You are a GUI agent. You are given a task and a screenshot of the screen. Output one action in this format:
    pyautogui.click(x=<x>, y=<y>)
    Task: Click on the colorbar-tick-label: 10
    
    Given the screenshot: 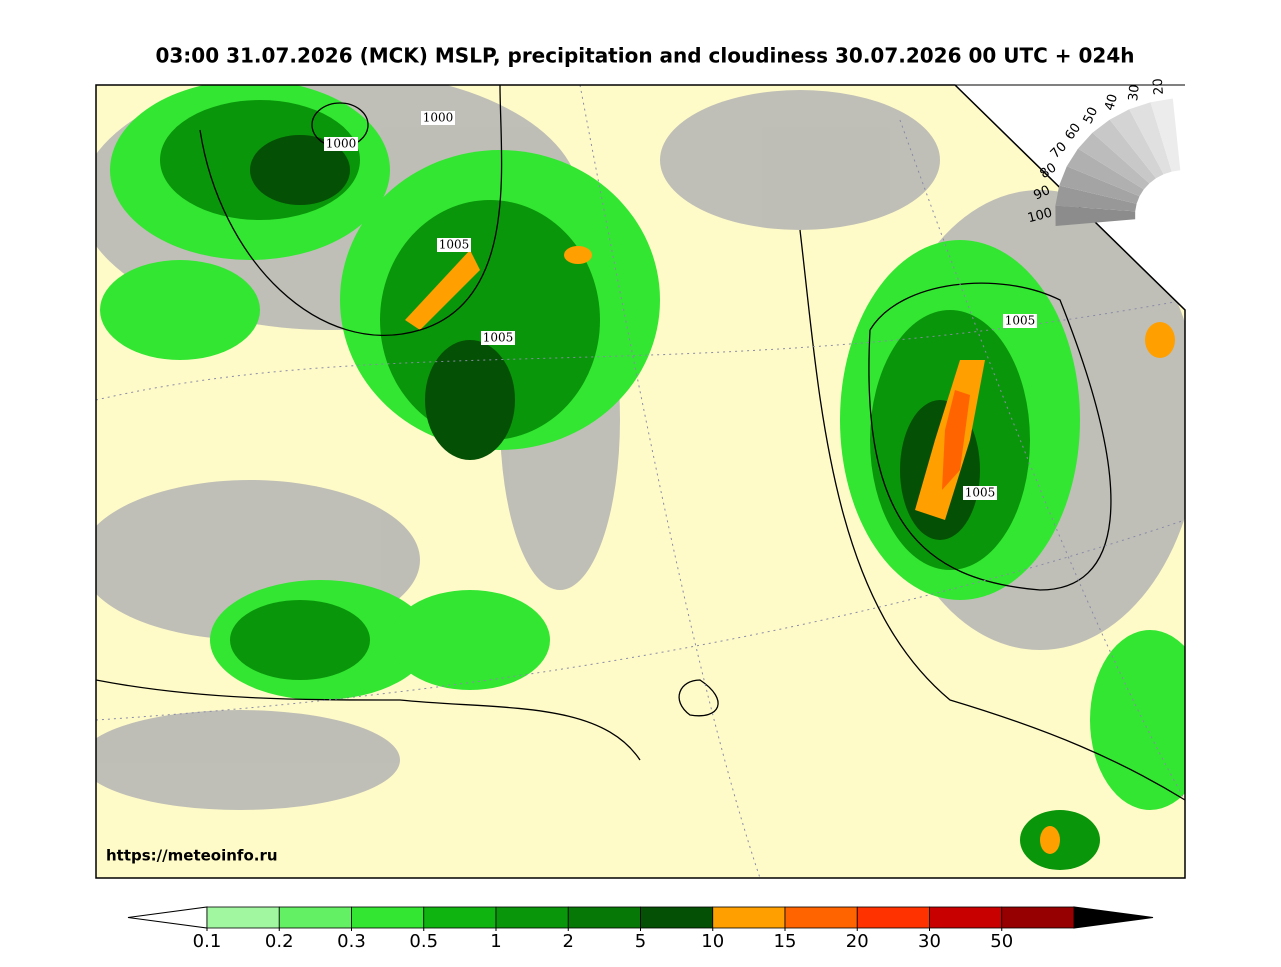 What is the action you would take?
    pyautogui.click(x=712, y=941)
    